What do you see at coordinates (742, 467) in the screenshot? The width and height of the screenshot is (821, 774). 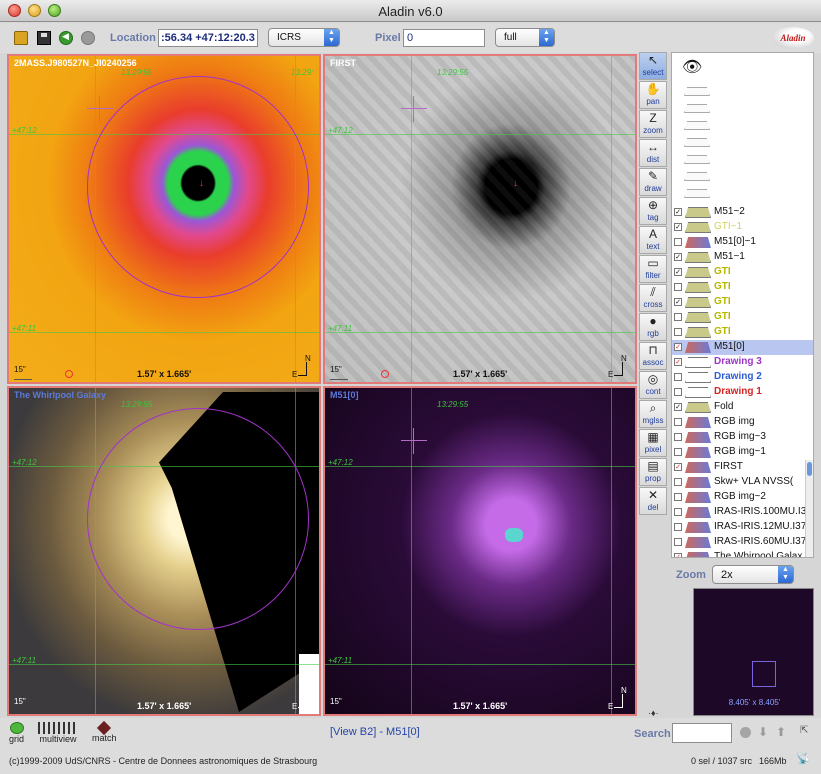 I see `layer-row: ✓ FIRST` at bounding box center [742, 467].